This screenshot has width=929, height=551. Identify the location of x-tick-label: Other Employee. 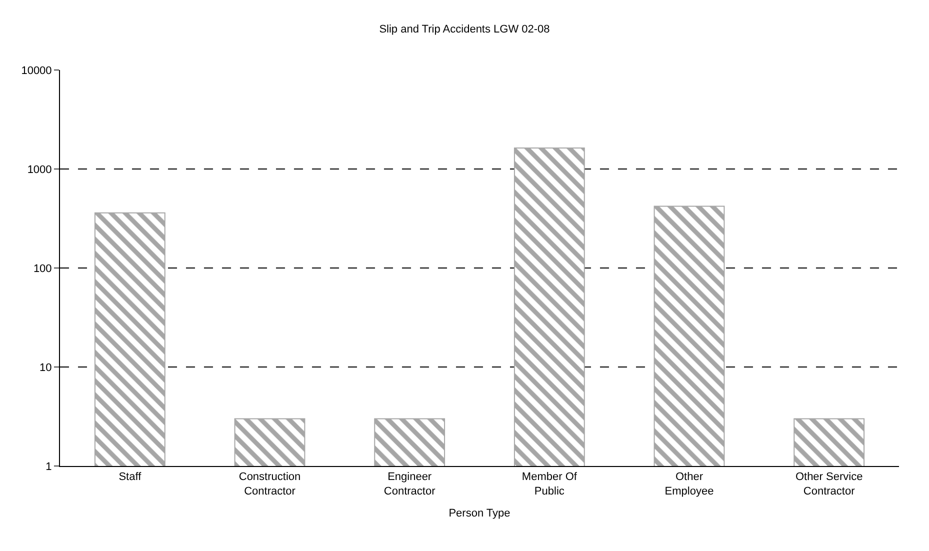
(689, 484).